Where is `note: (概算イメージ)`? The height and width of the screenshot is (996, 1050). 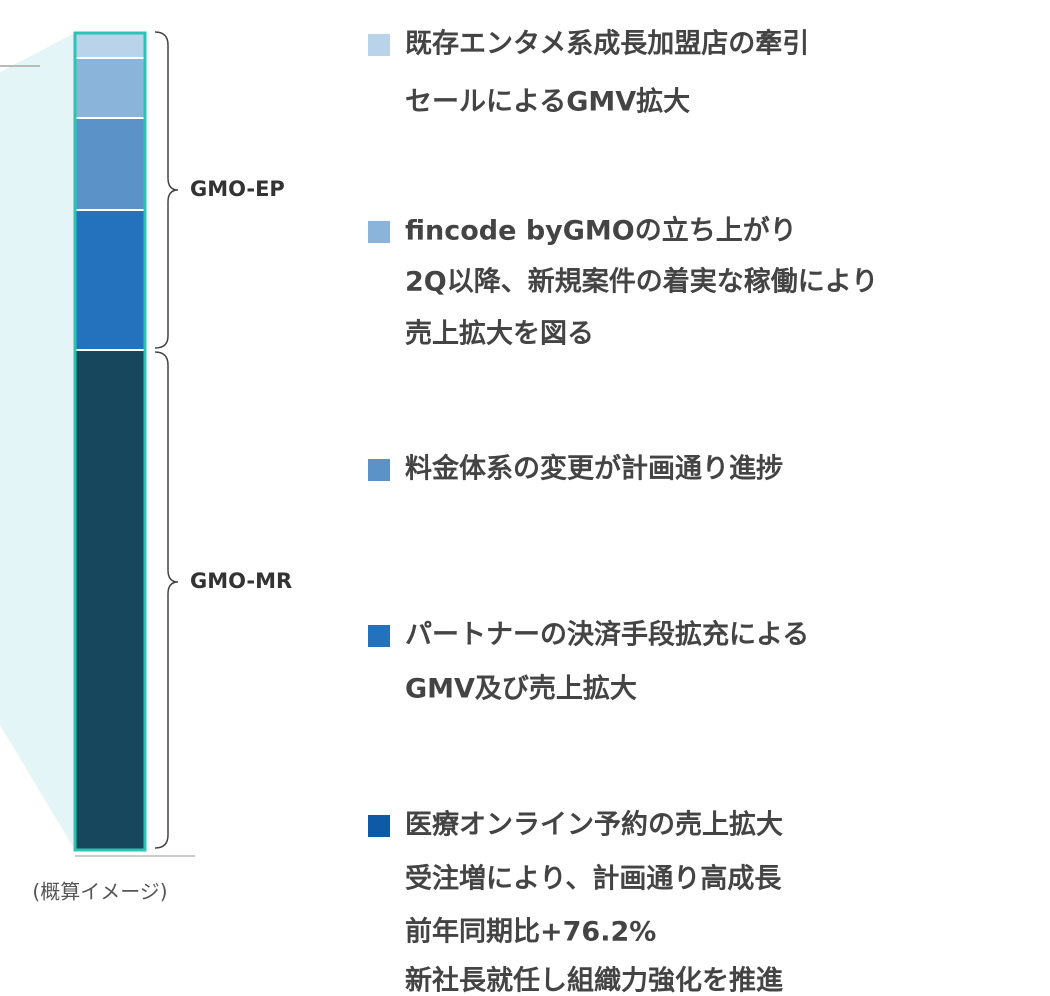
note: (概算イメージ) is located at coordinates (99, 892).